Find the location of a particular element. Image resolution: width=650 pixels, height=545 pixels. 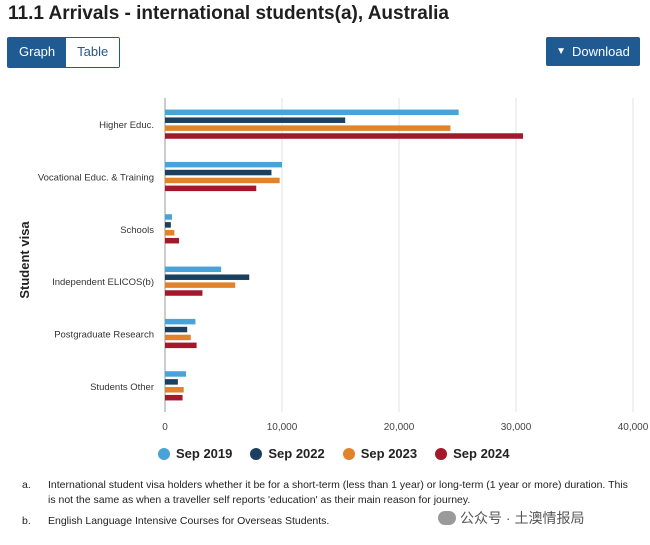

wechat-icon is located at coordinates (447, 518).